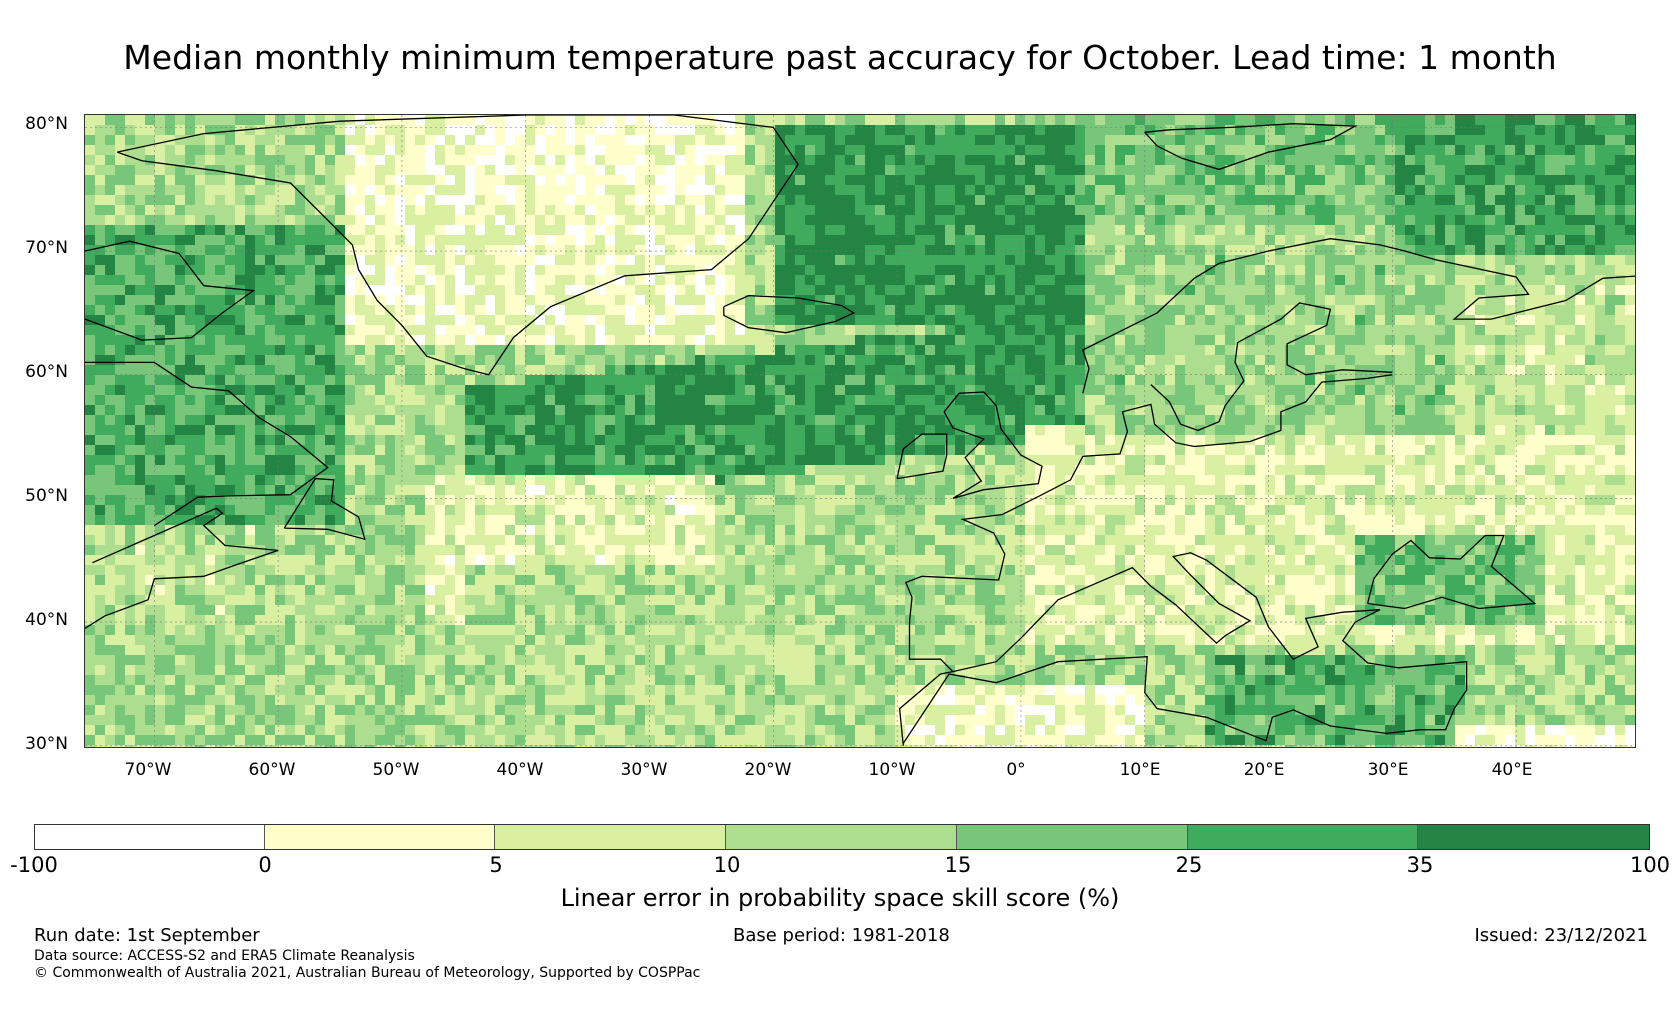  What do you see at coordinates (46, 496) in the screenshot?
I see `lat-label-50n: 50°N` at bounding box center [46, 496].